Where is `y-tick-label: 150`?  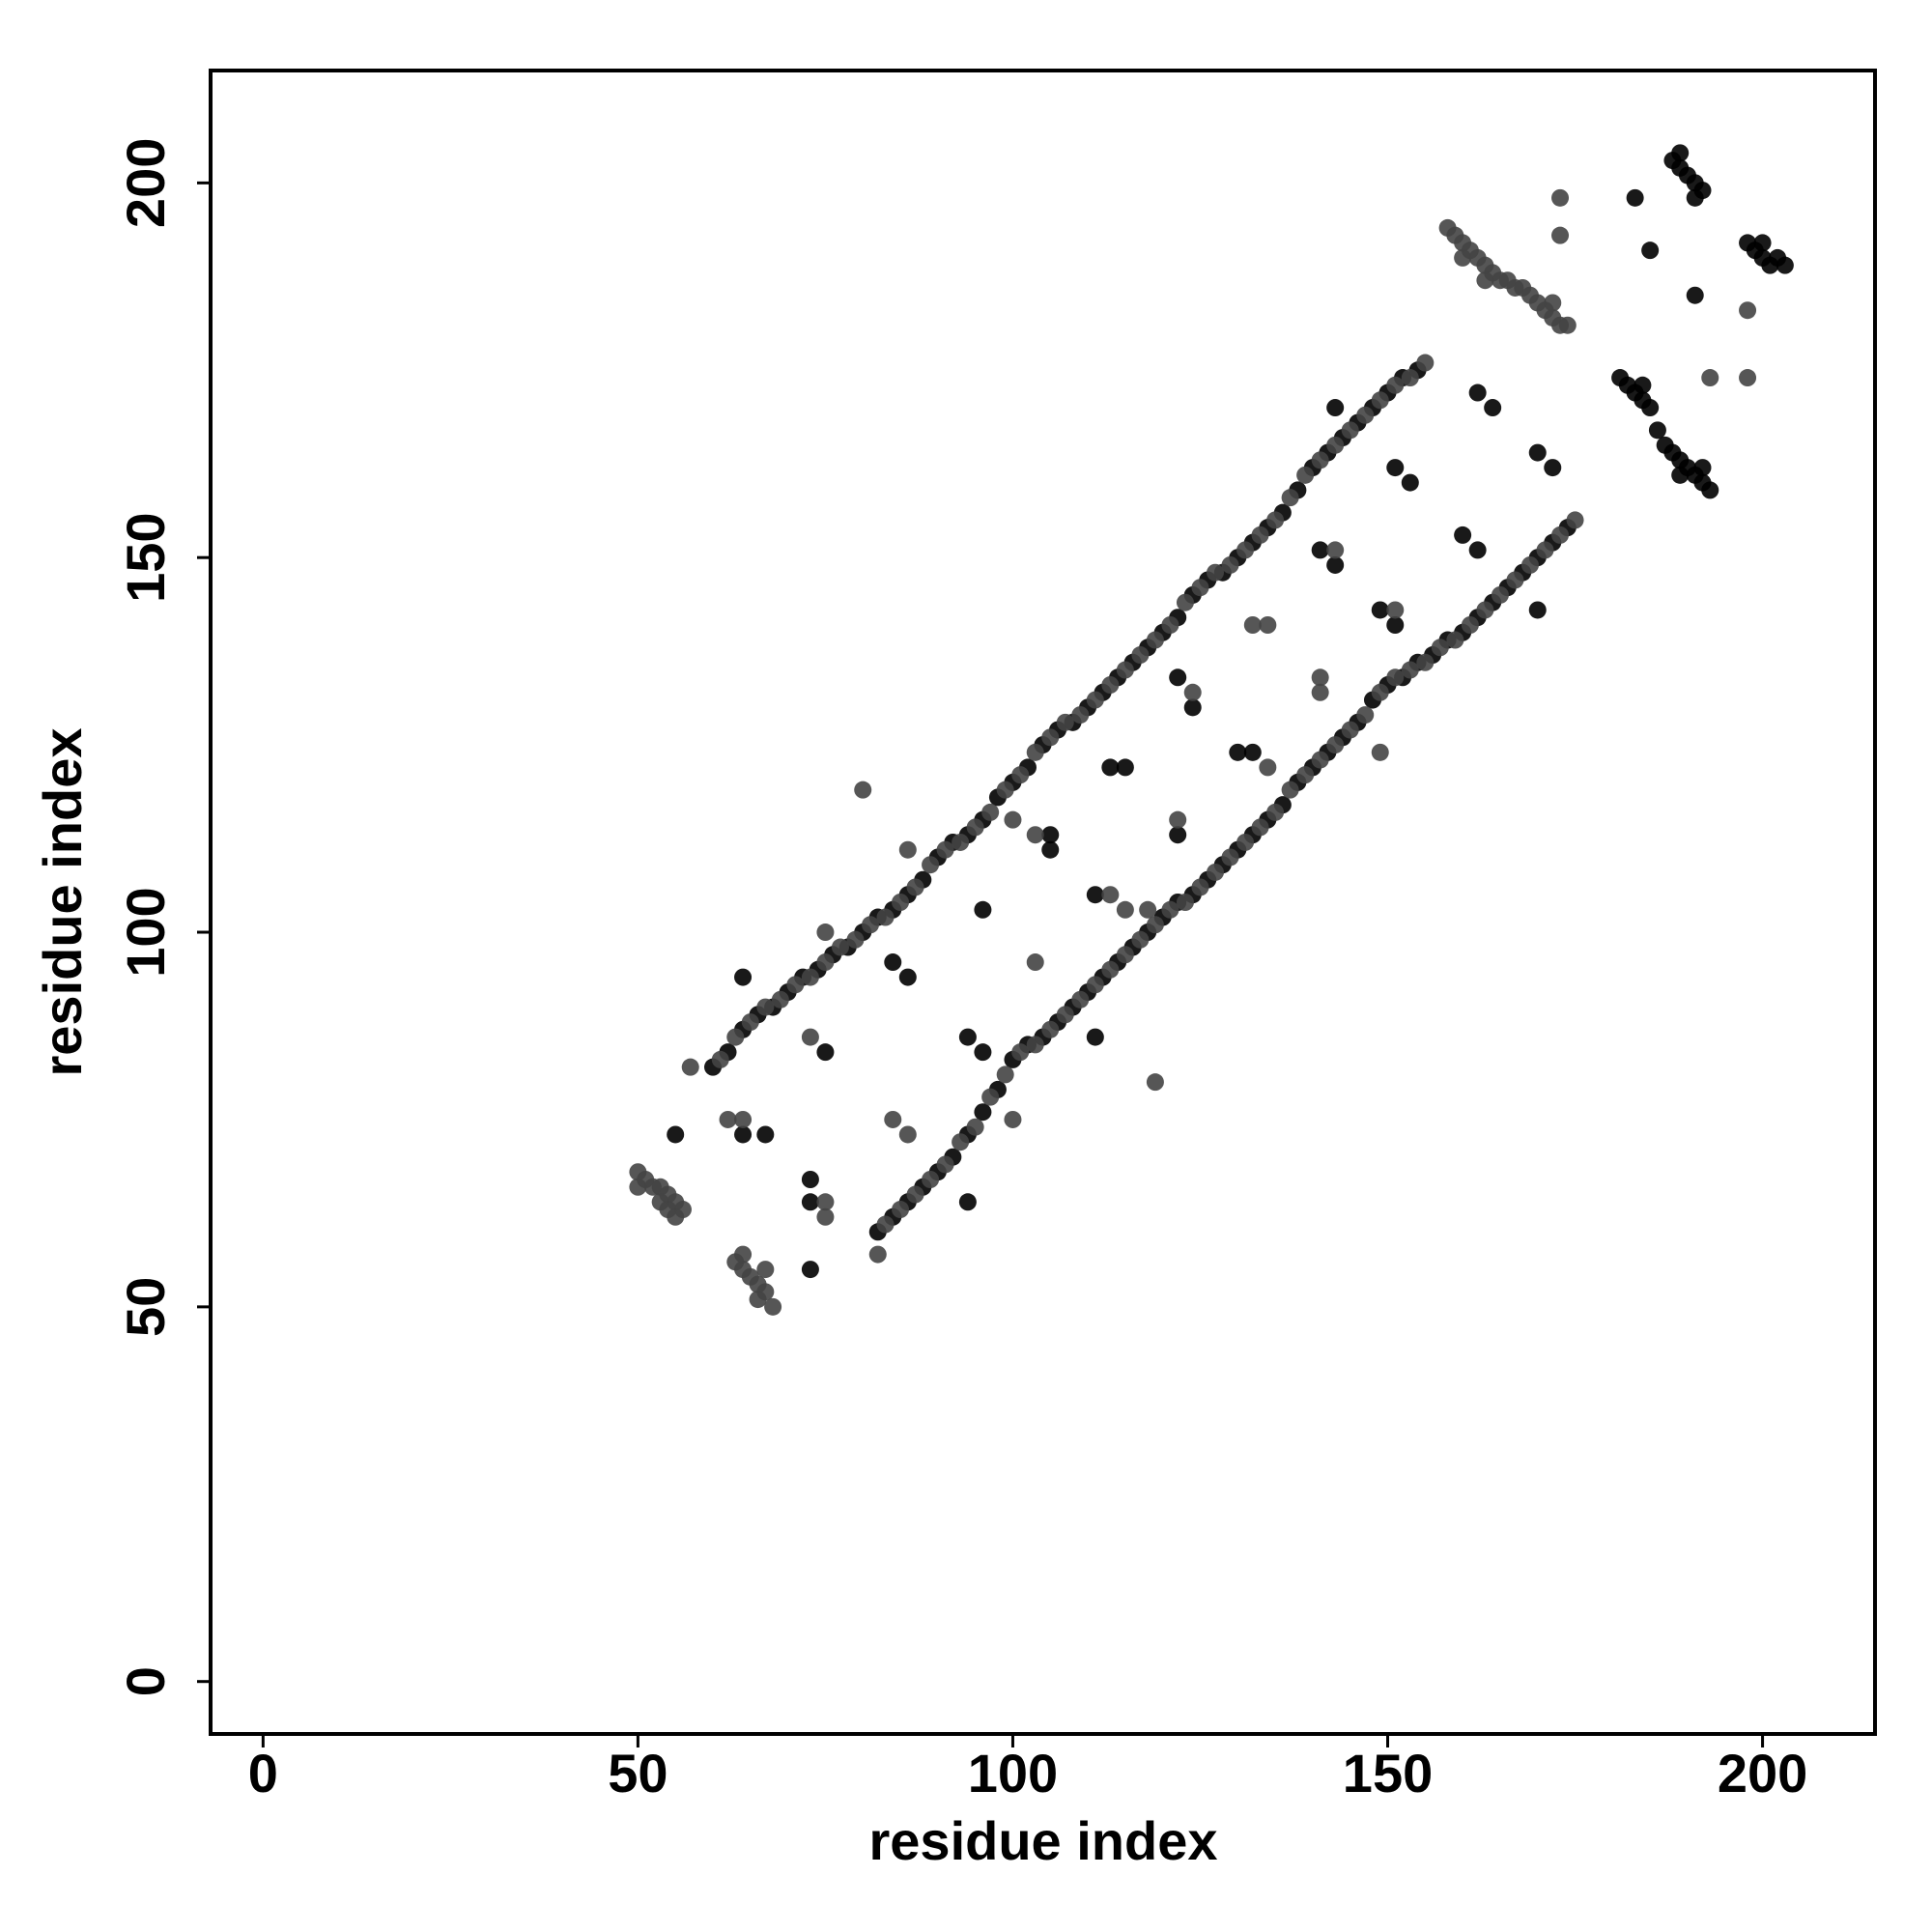 y-tick-label: 150 is located at coordinates (145, 557).